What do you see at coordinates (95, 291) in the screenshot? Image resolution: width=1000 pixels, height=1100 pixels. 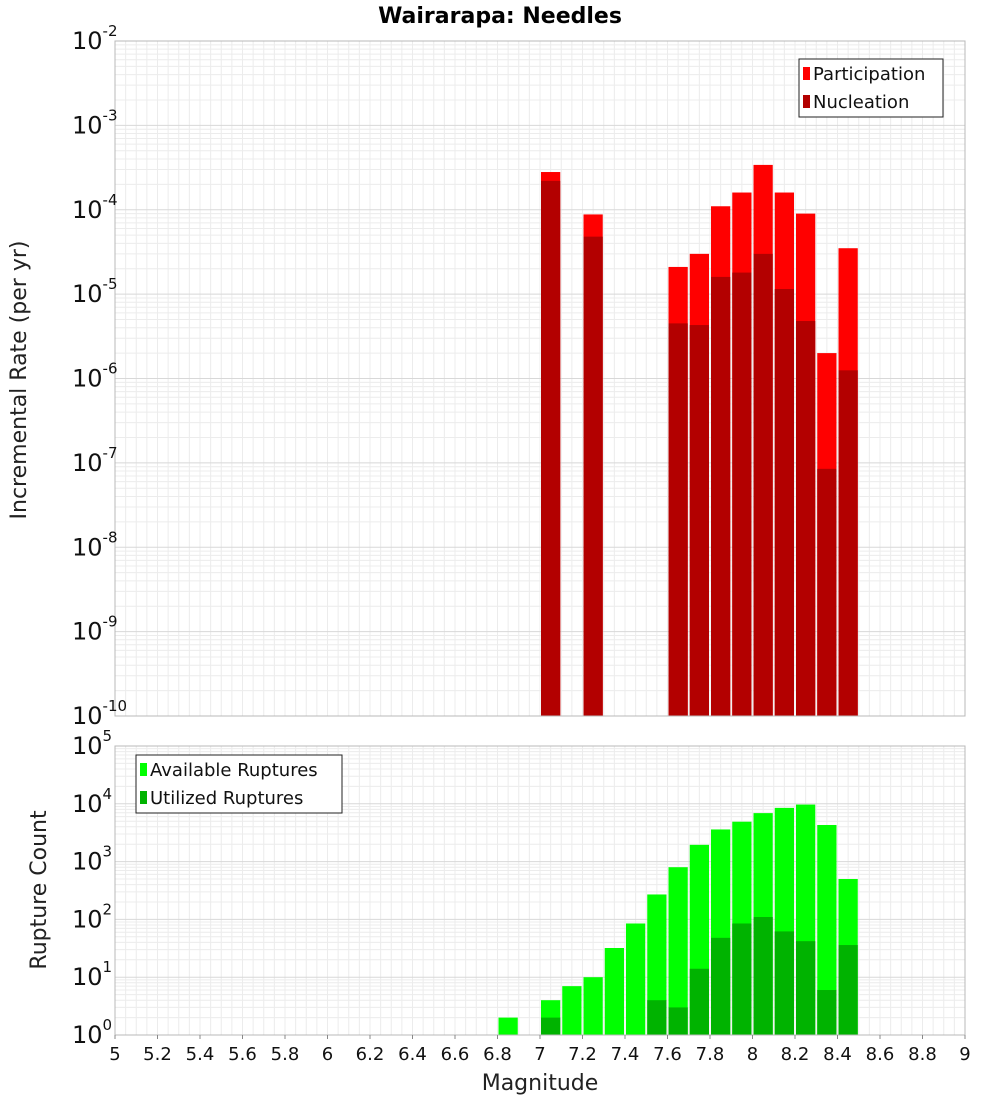 I see `y-tick-label: 10⁻⁵` at bounding box center [95, 291].